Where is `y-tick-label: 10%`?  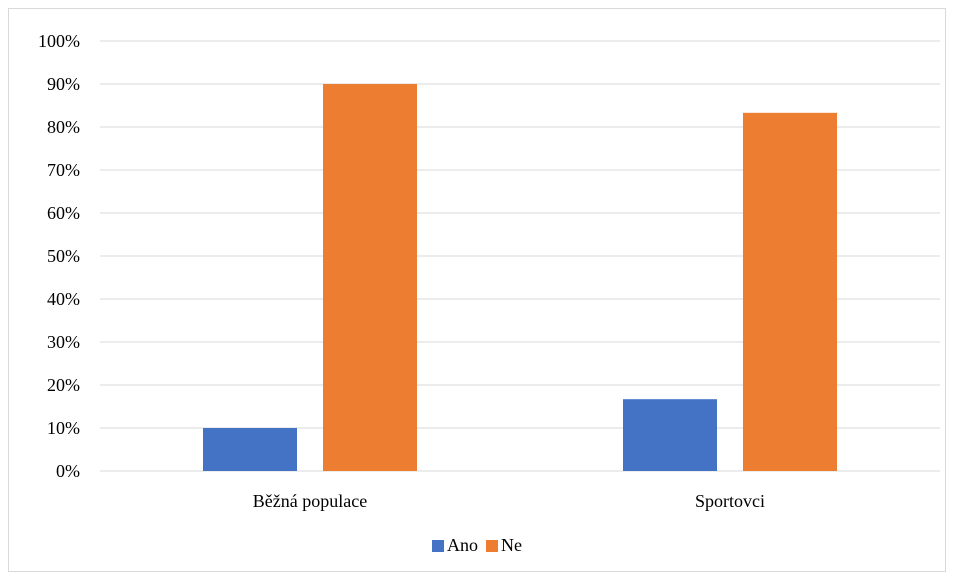 y-tick-label: 10% is located at coordinates (63, 428).